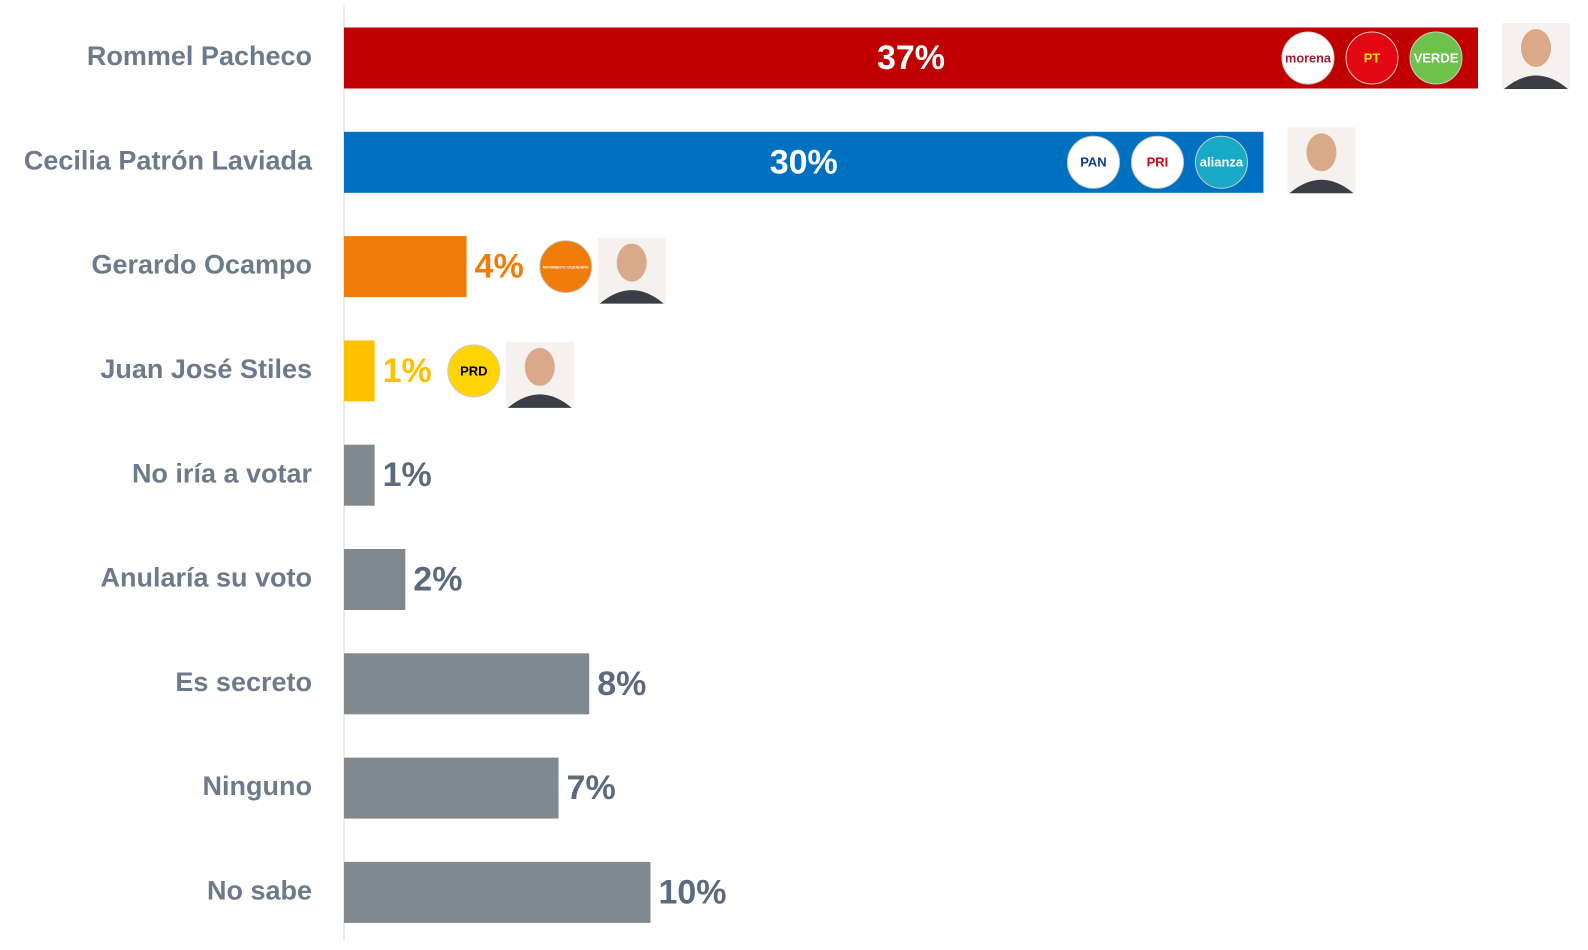 This screenshot has height=950, width=1588. I want to click on party-logo-text: MOVIMIENTO CIUDADANO, so click(566, 268).